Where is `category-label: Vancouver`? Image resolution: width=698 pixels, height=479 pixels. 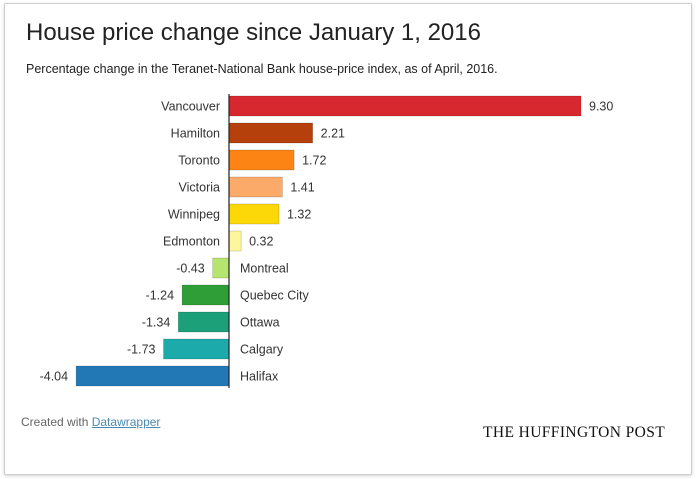 category-label: Vancouver is located at coordinates (190, 107).